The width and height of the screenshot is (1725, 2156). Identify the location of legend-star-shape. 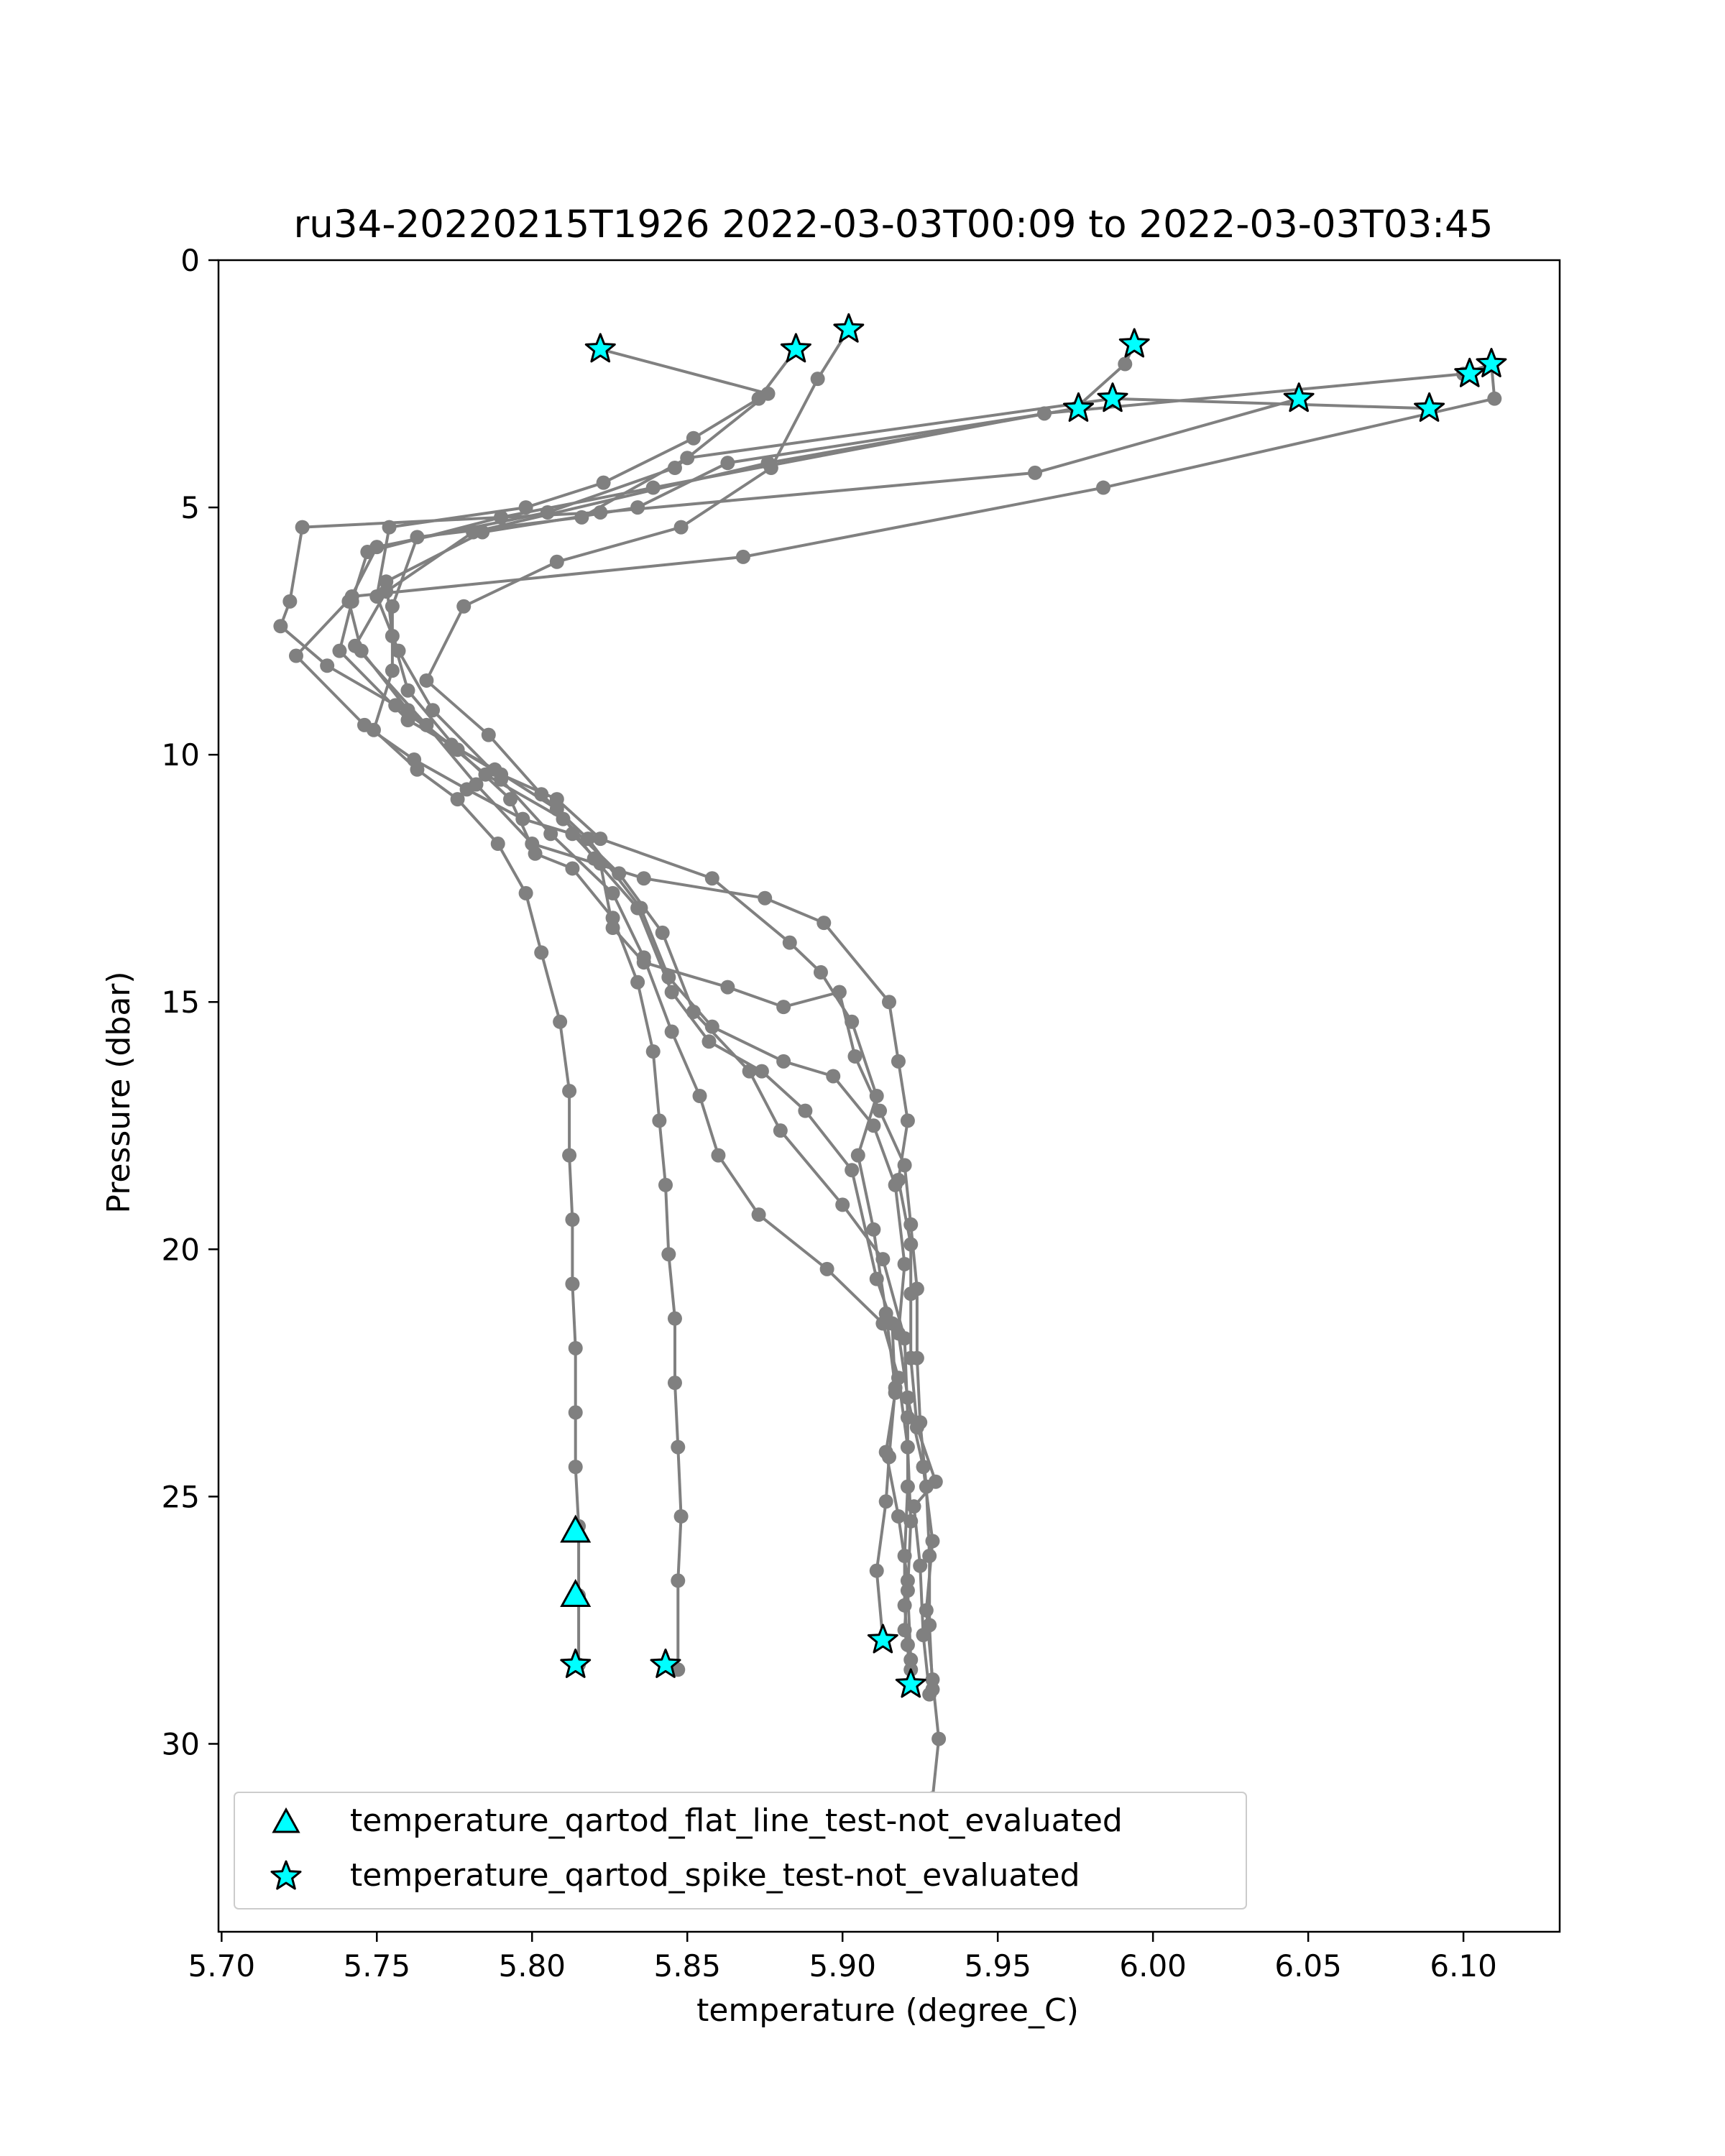
(286, 1875).